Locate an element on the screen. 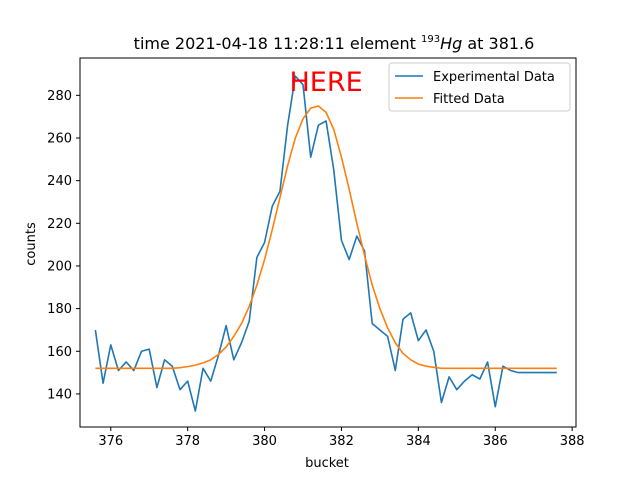  y-tick-label: 140 is located at coordinates (59, 394).